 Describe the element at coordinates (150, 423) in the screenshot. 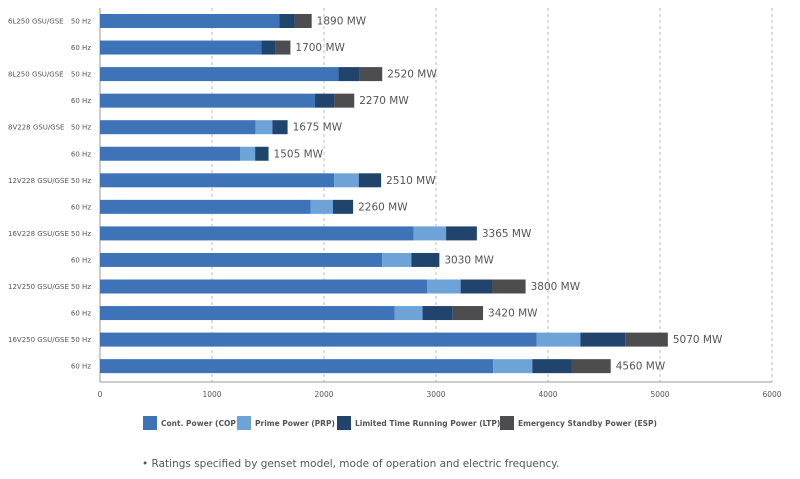

I see `legend-swatch-cop` at that location.